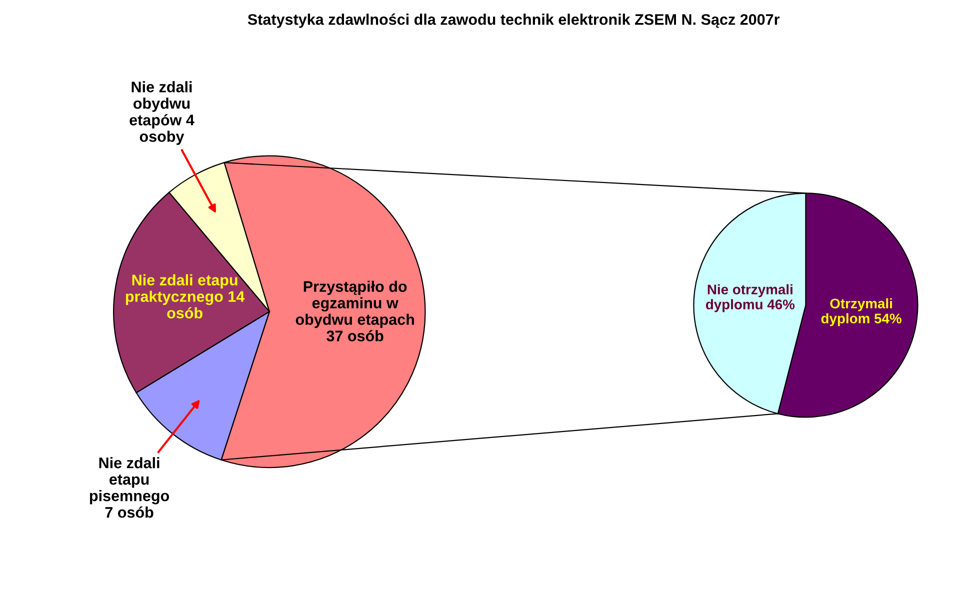  I want to click on slice-label: Nie zdali etapu pisemnego 7 osób, so click(130, 487).